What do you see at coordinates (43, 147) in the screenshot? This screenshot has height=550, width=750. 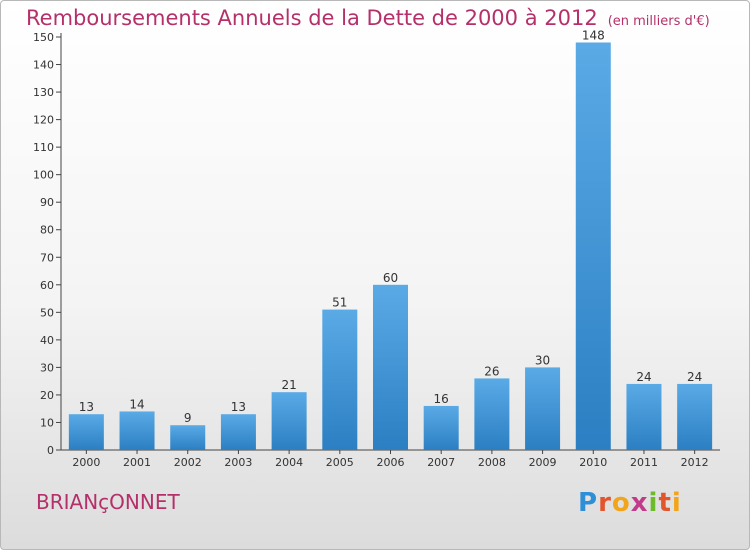 I see `y-tick-label: 110` at bounding box center [43, 147].